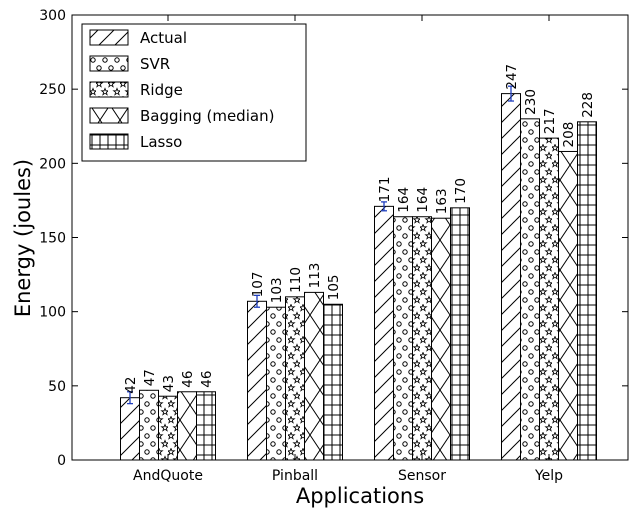 This screenshot has height=510, width=636. Describe the element at coordinates (334, 287) in the screenshot. I see `value-label: 105` at that location.